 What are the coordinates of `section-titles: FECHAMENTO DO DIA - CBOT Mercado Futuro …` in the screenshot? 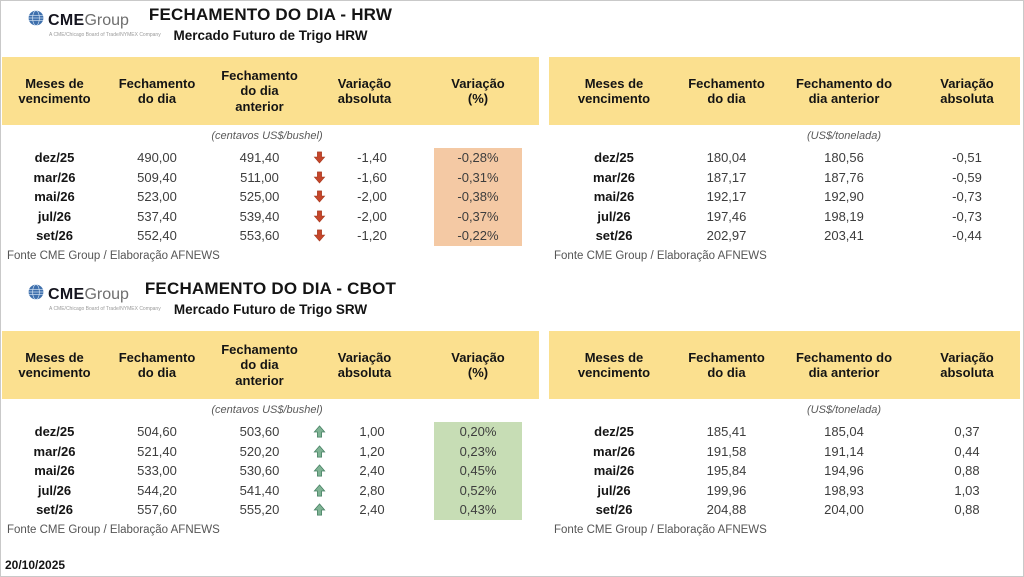 It's located at (270, 298).